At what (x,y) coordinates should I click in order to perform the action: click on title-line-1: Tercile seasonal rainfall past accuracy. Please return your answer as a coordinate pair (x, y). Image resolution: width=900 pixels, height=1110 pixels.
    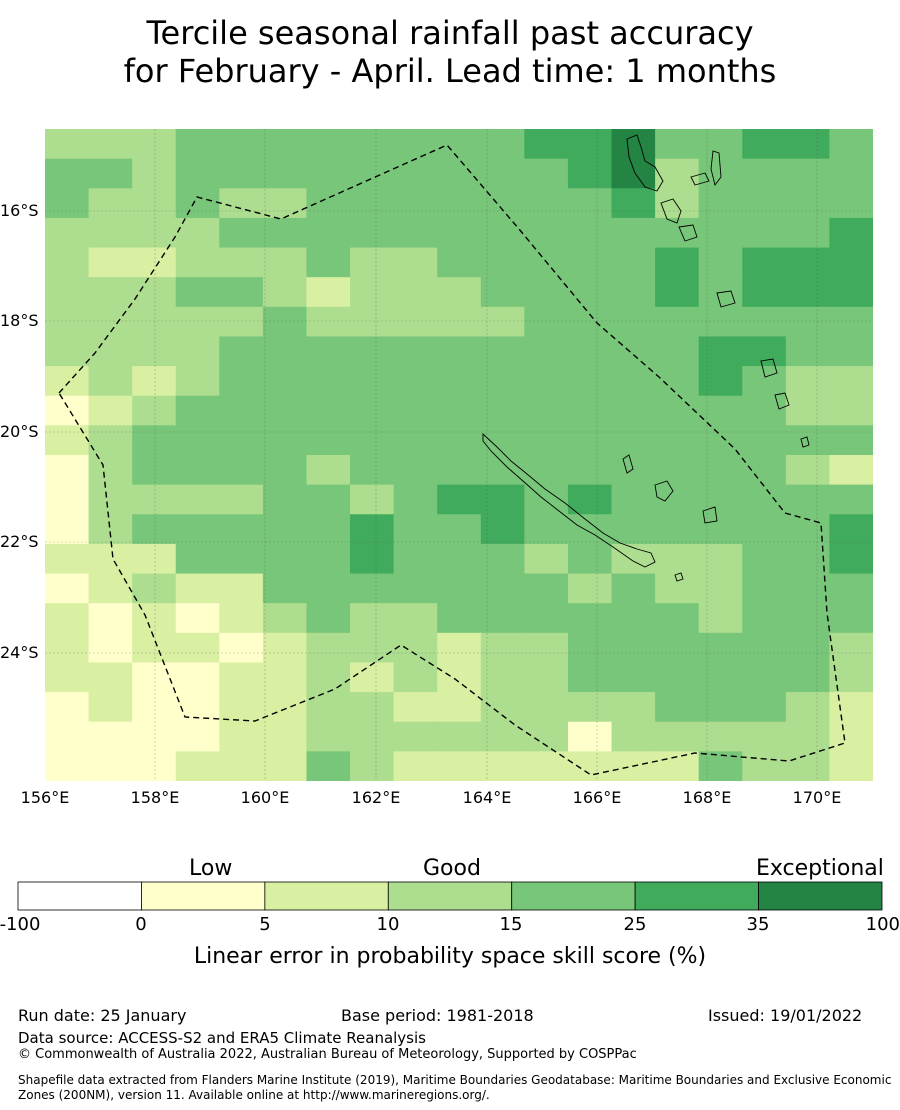
    Looking at the image, I should click on (450, 33).